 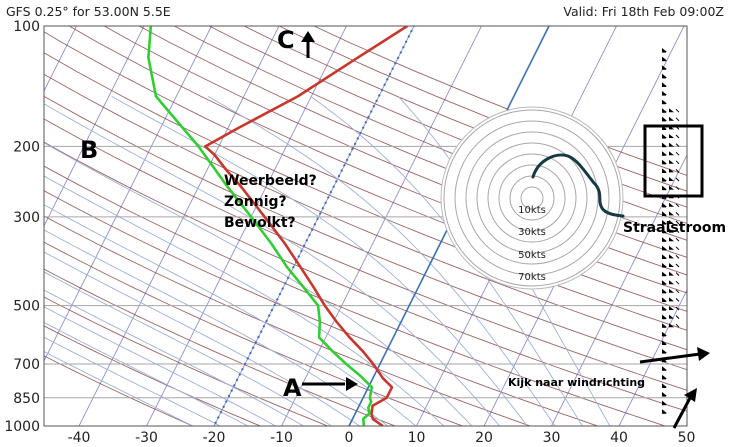 What do you see at coordinates (552, 438) in the screenshot?
I see `x-tick-label: 30` at bounding box center [552, 438].